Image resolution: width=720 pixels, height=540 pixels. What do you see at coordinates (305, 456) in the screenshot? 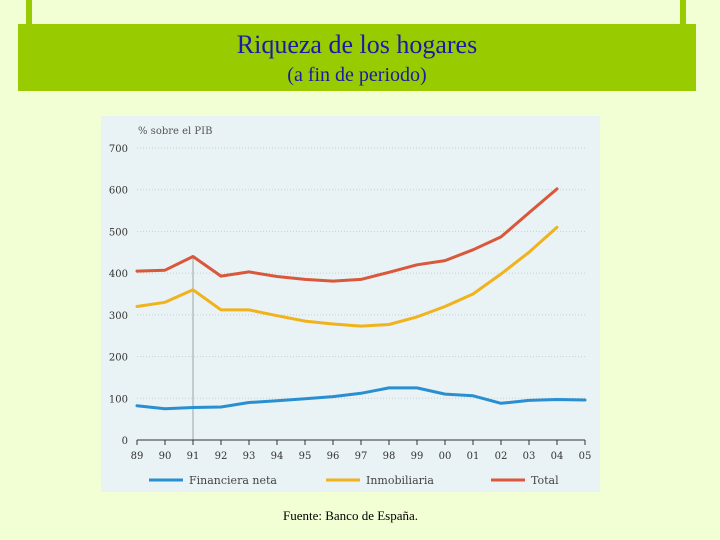
I see `x-tick-label: 95` at bounding box center [305, 456].